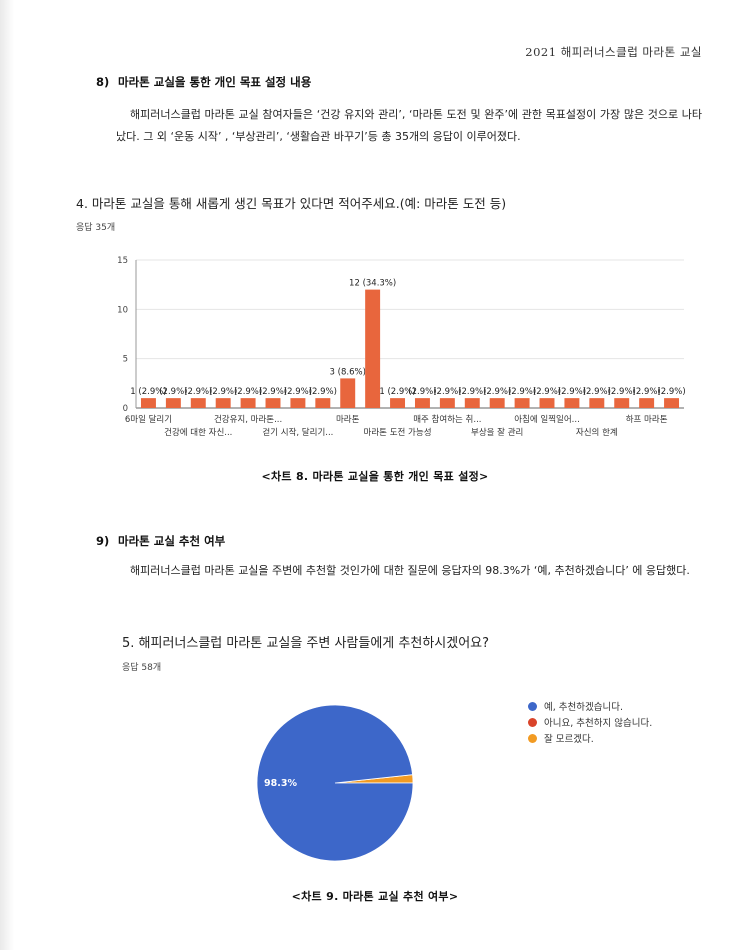  I want to click on pie-legend: 예, 추천하겠습니다. 아니요, 추천하지 않습니다. 잘 모르겠다., so click(590, 722).